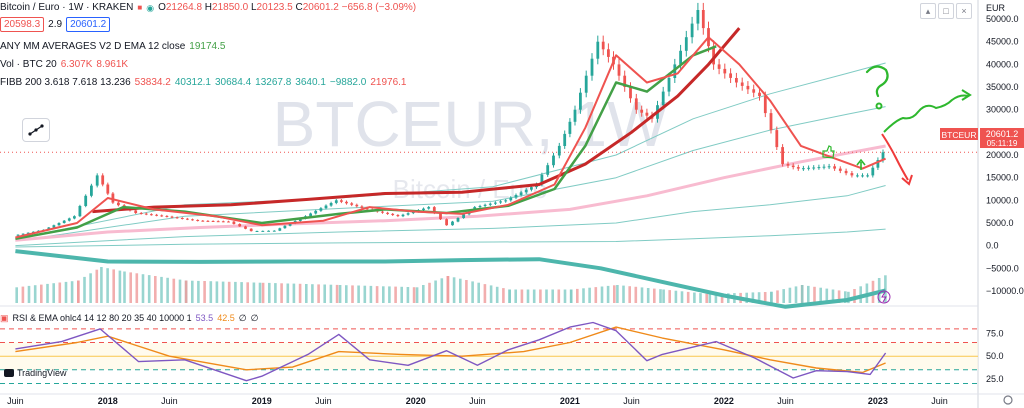 The width and height of the screenshot is (1024, 408). Describe the element at coordinates (88, 24) in the screenshot. I see `buy-button: 20601.2` at that location.